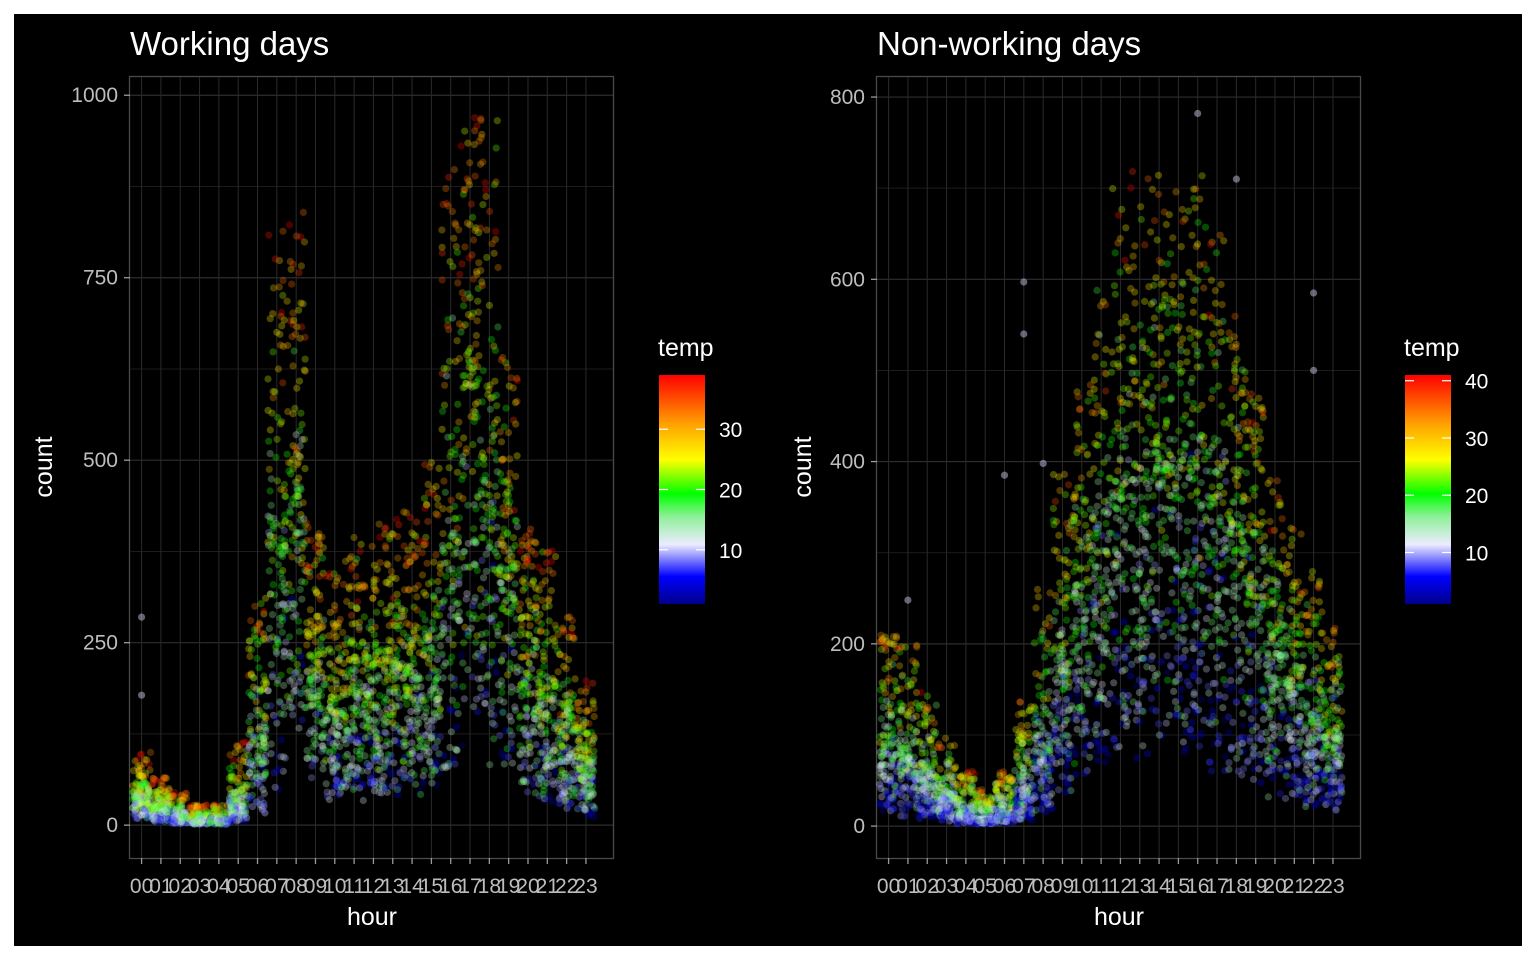  I want to click on working-days-legend-title: temp, so click(686, 348).